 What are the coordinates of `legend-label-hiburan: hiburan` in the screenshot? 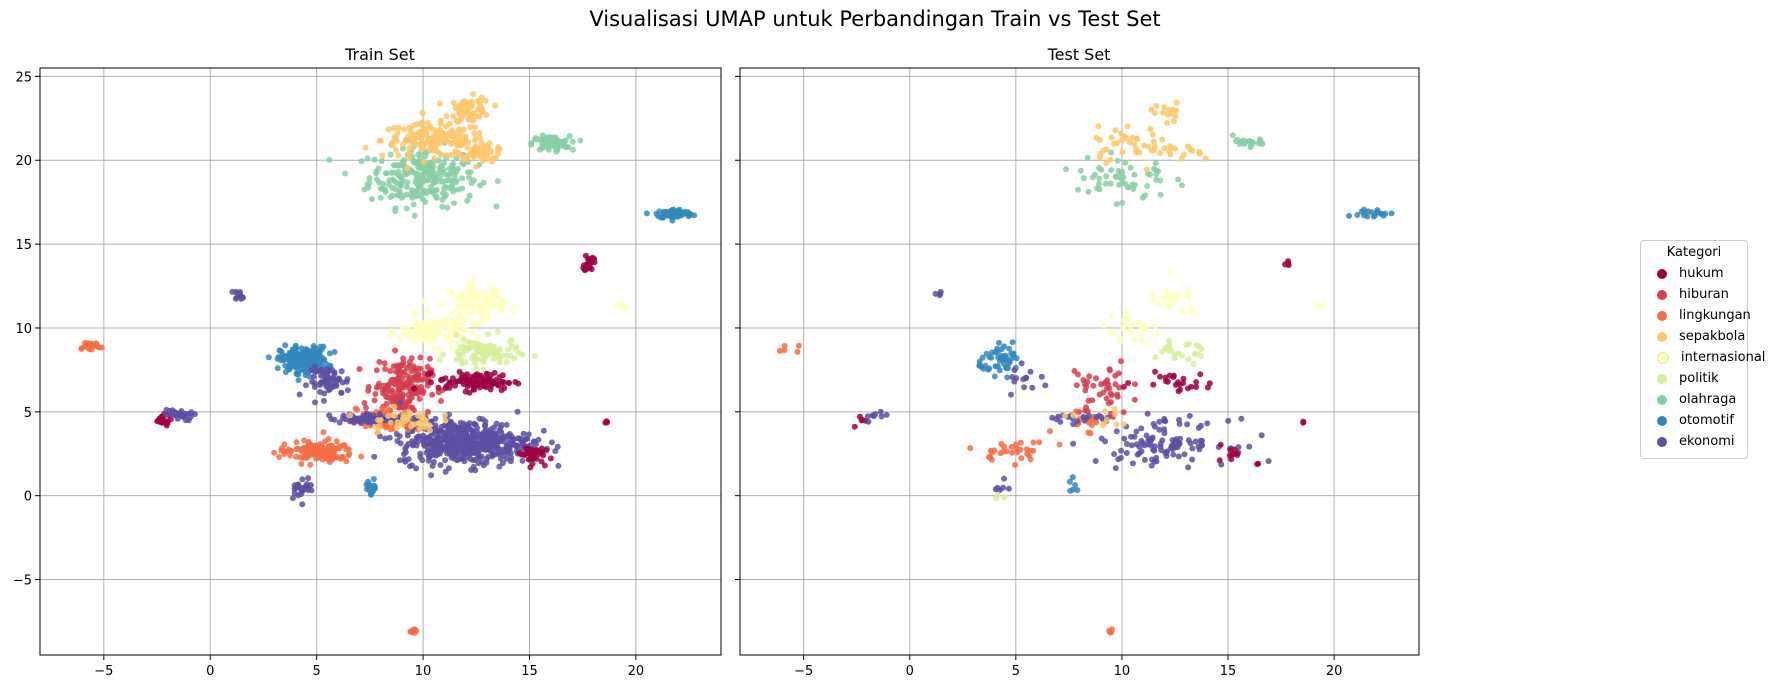 It's located at (1704, 294).